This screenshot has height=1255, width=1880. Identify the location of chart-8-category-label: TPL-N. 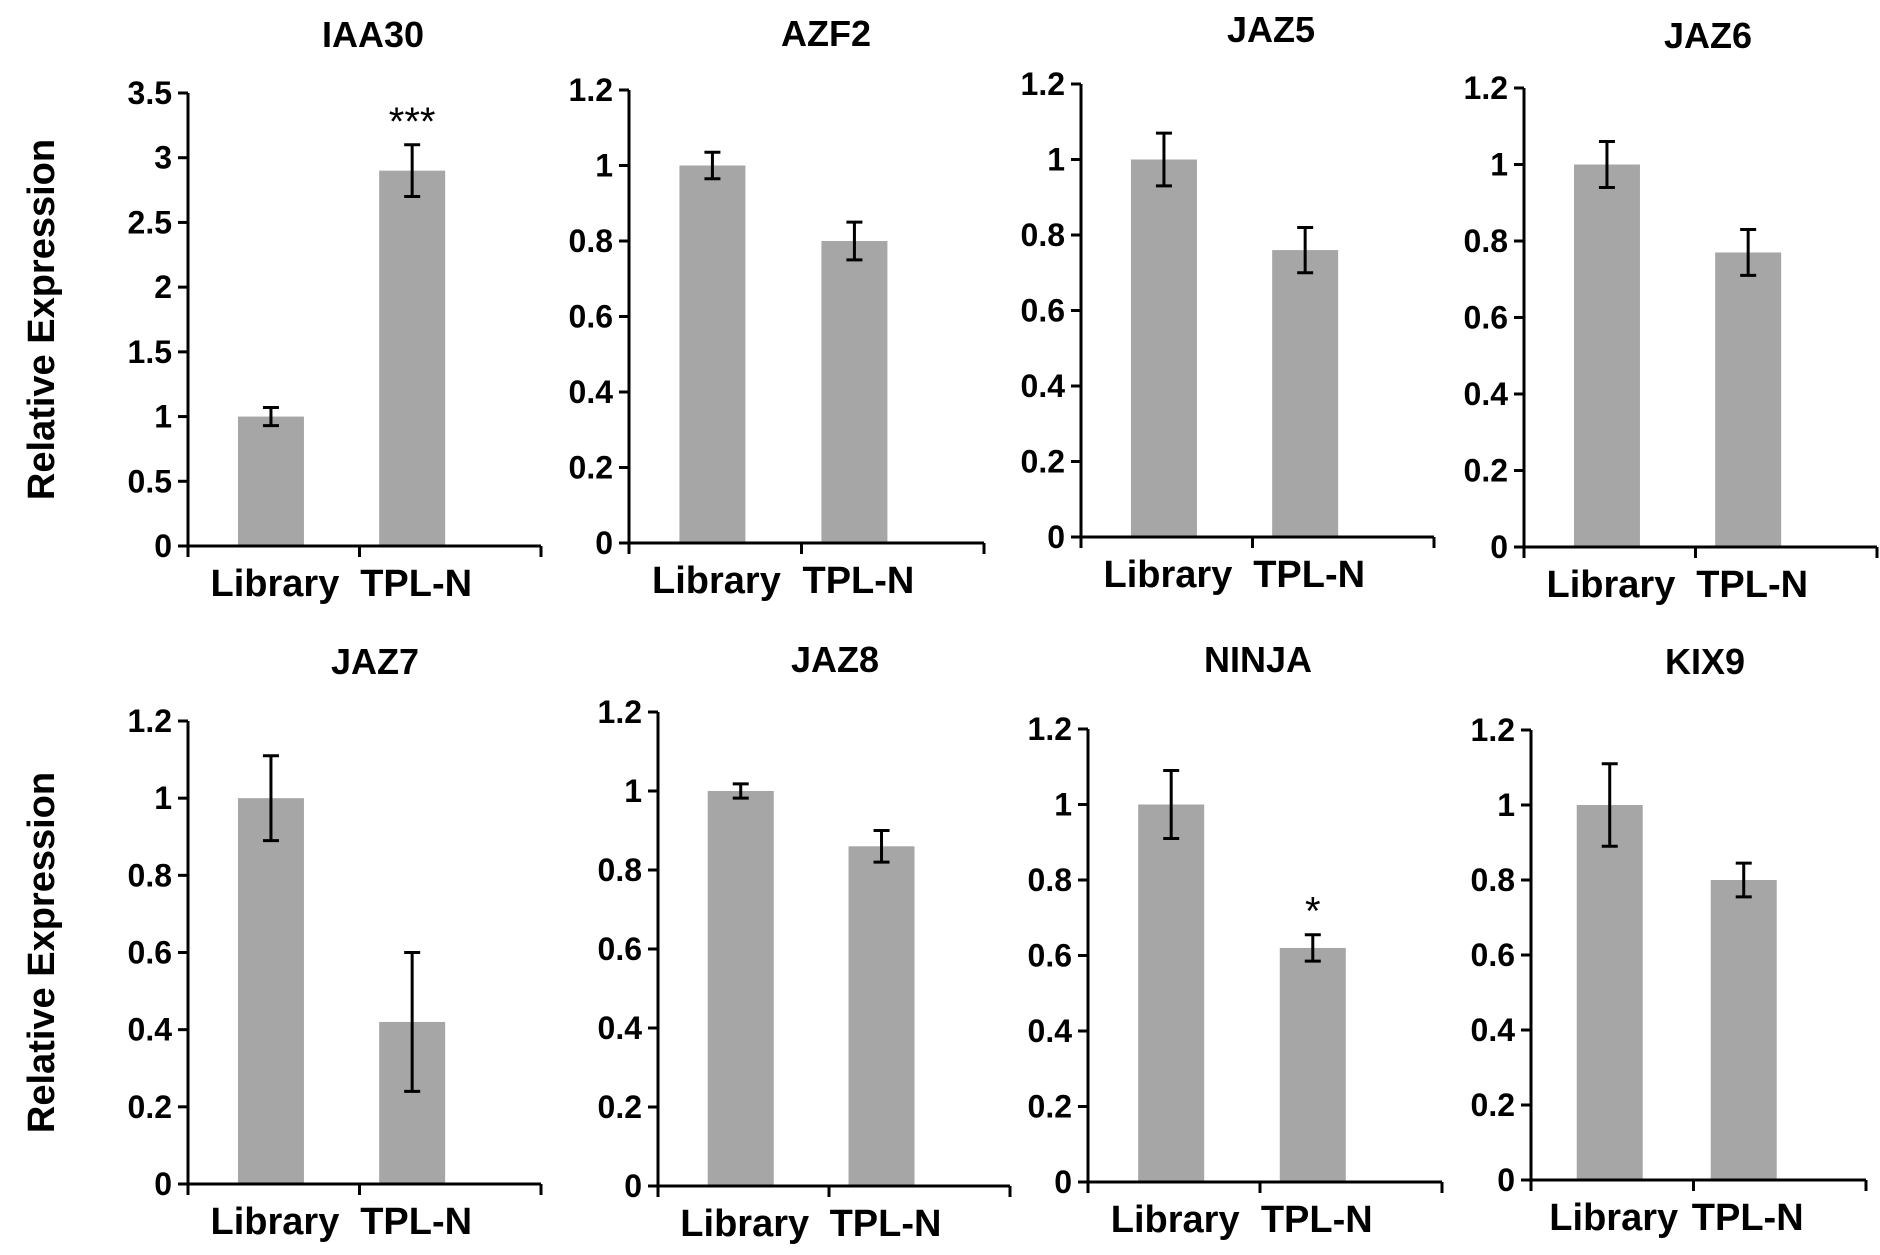
(1748, 1218).